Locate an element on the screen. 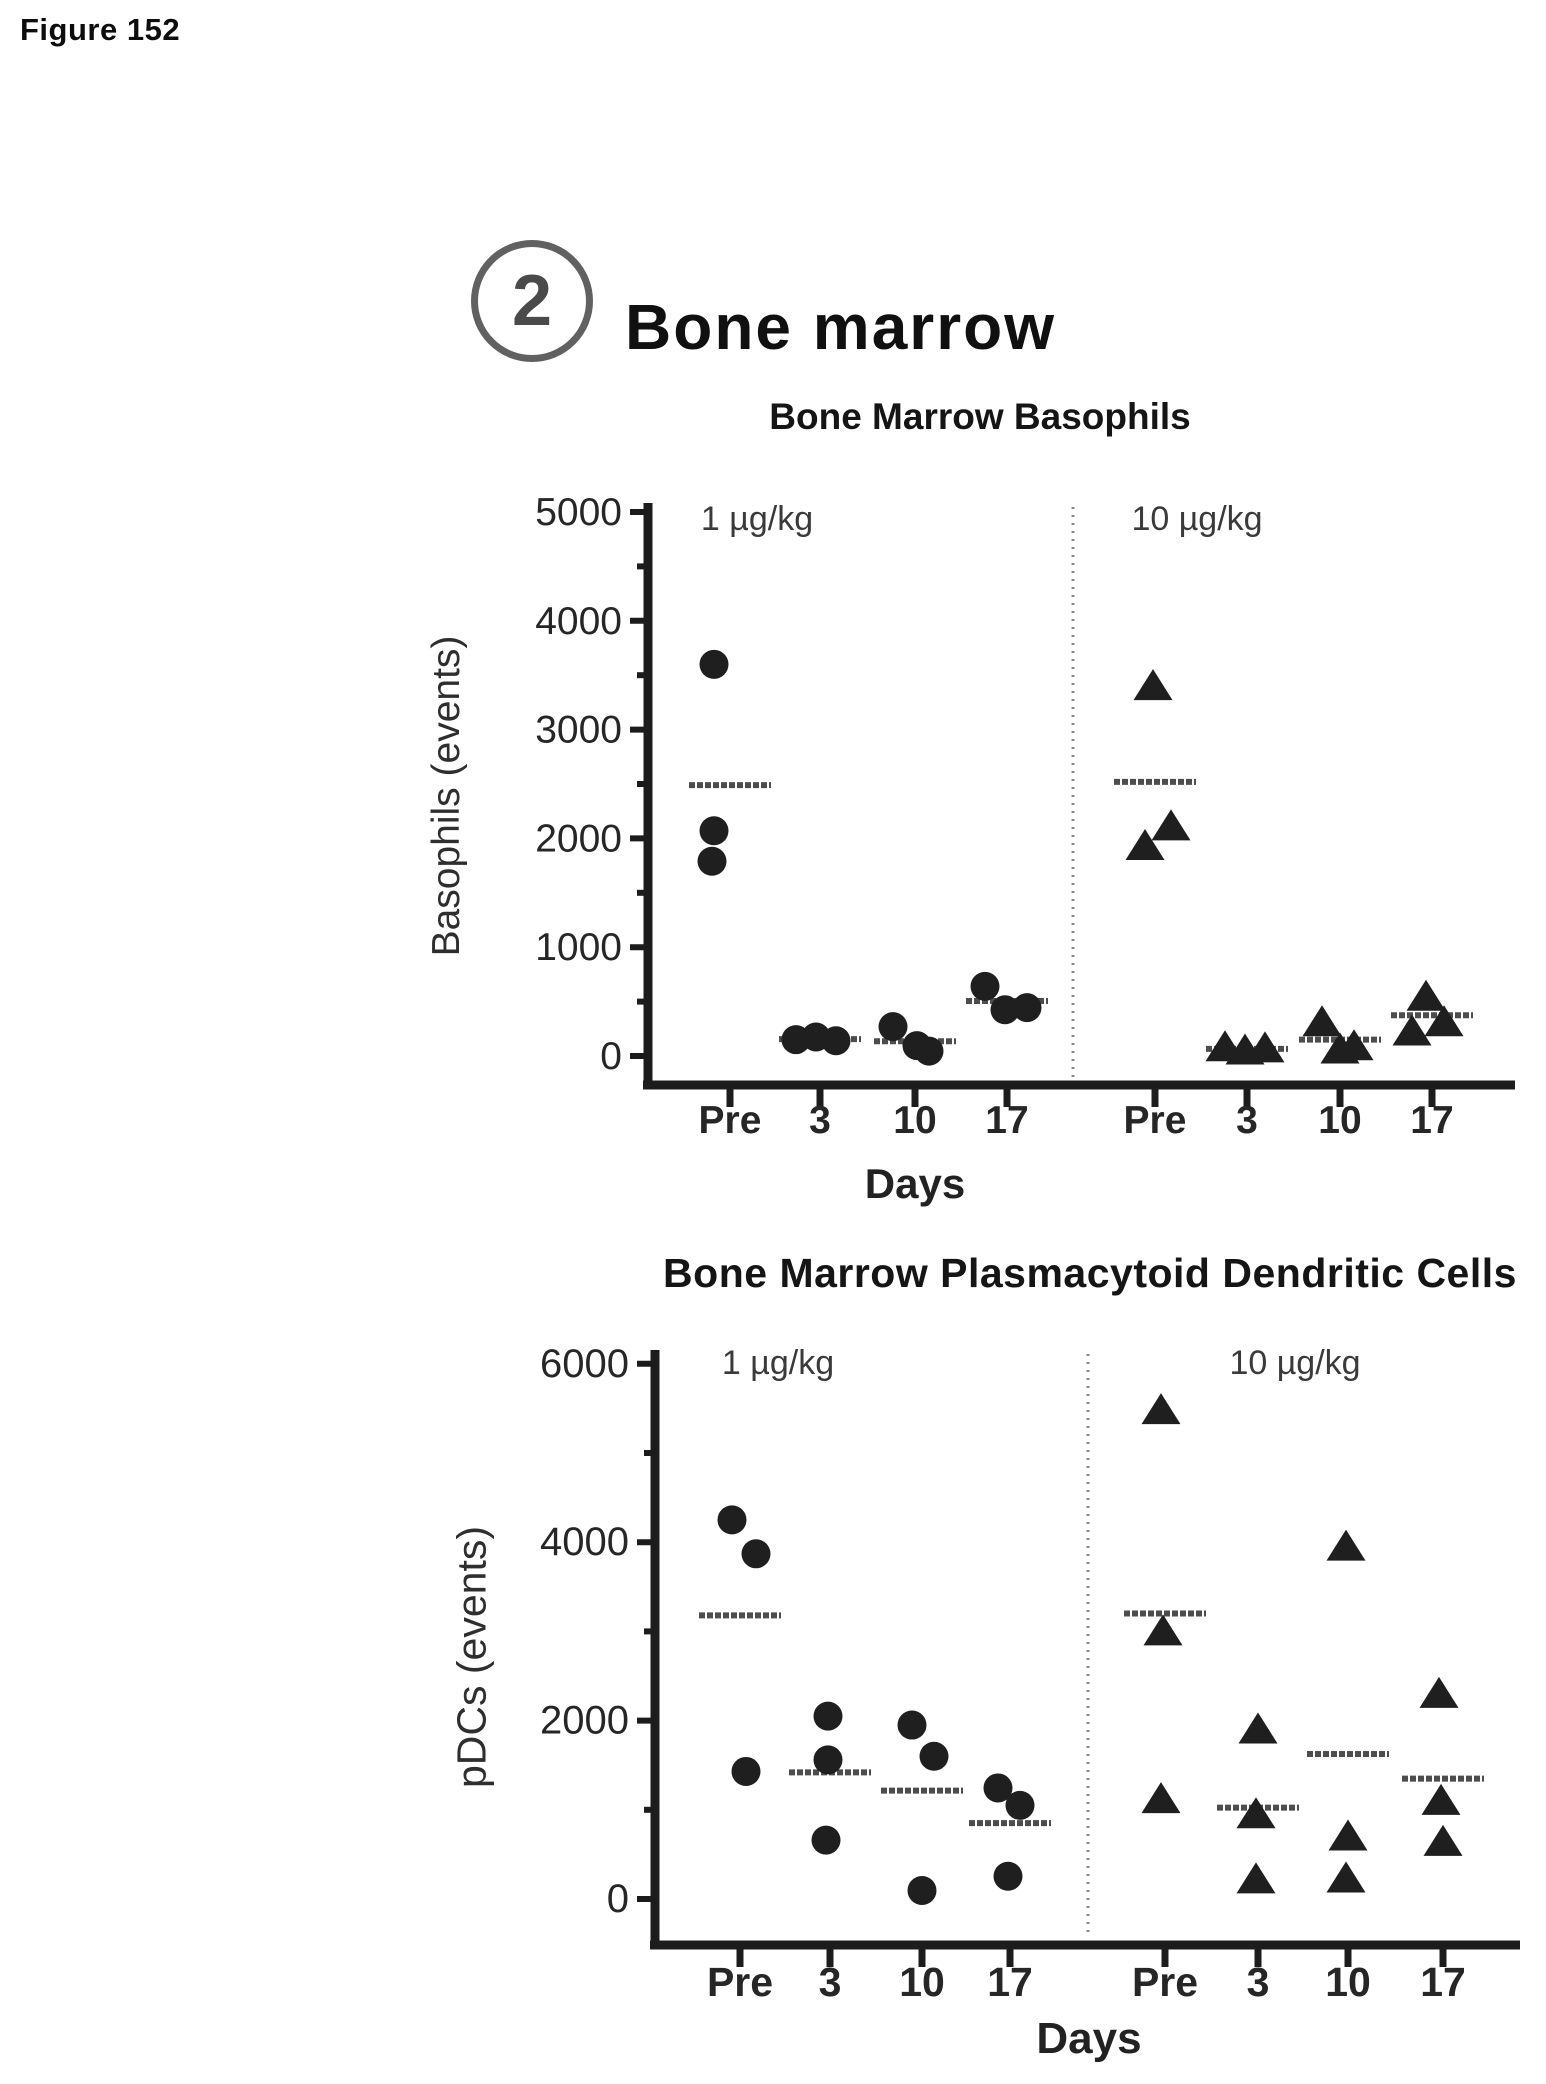 This screenshot has height=2084, width=1546. section-title: Bone marrow is located at coordinates (840, 327).